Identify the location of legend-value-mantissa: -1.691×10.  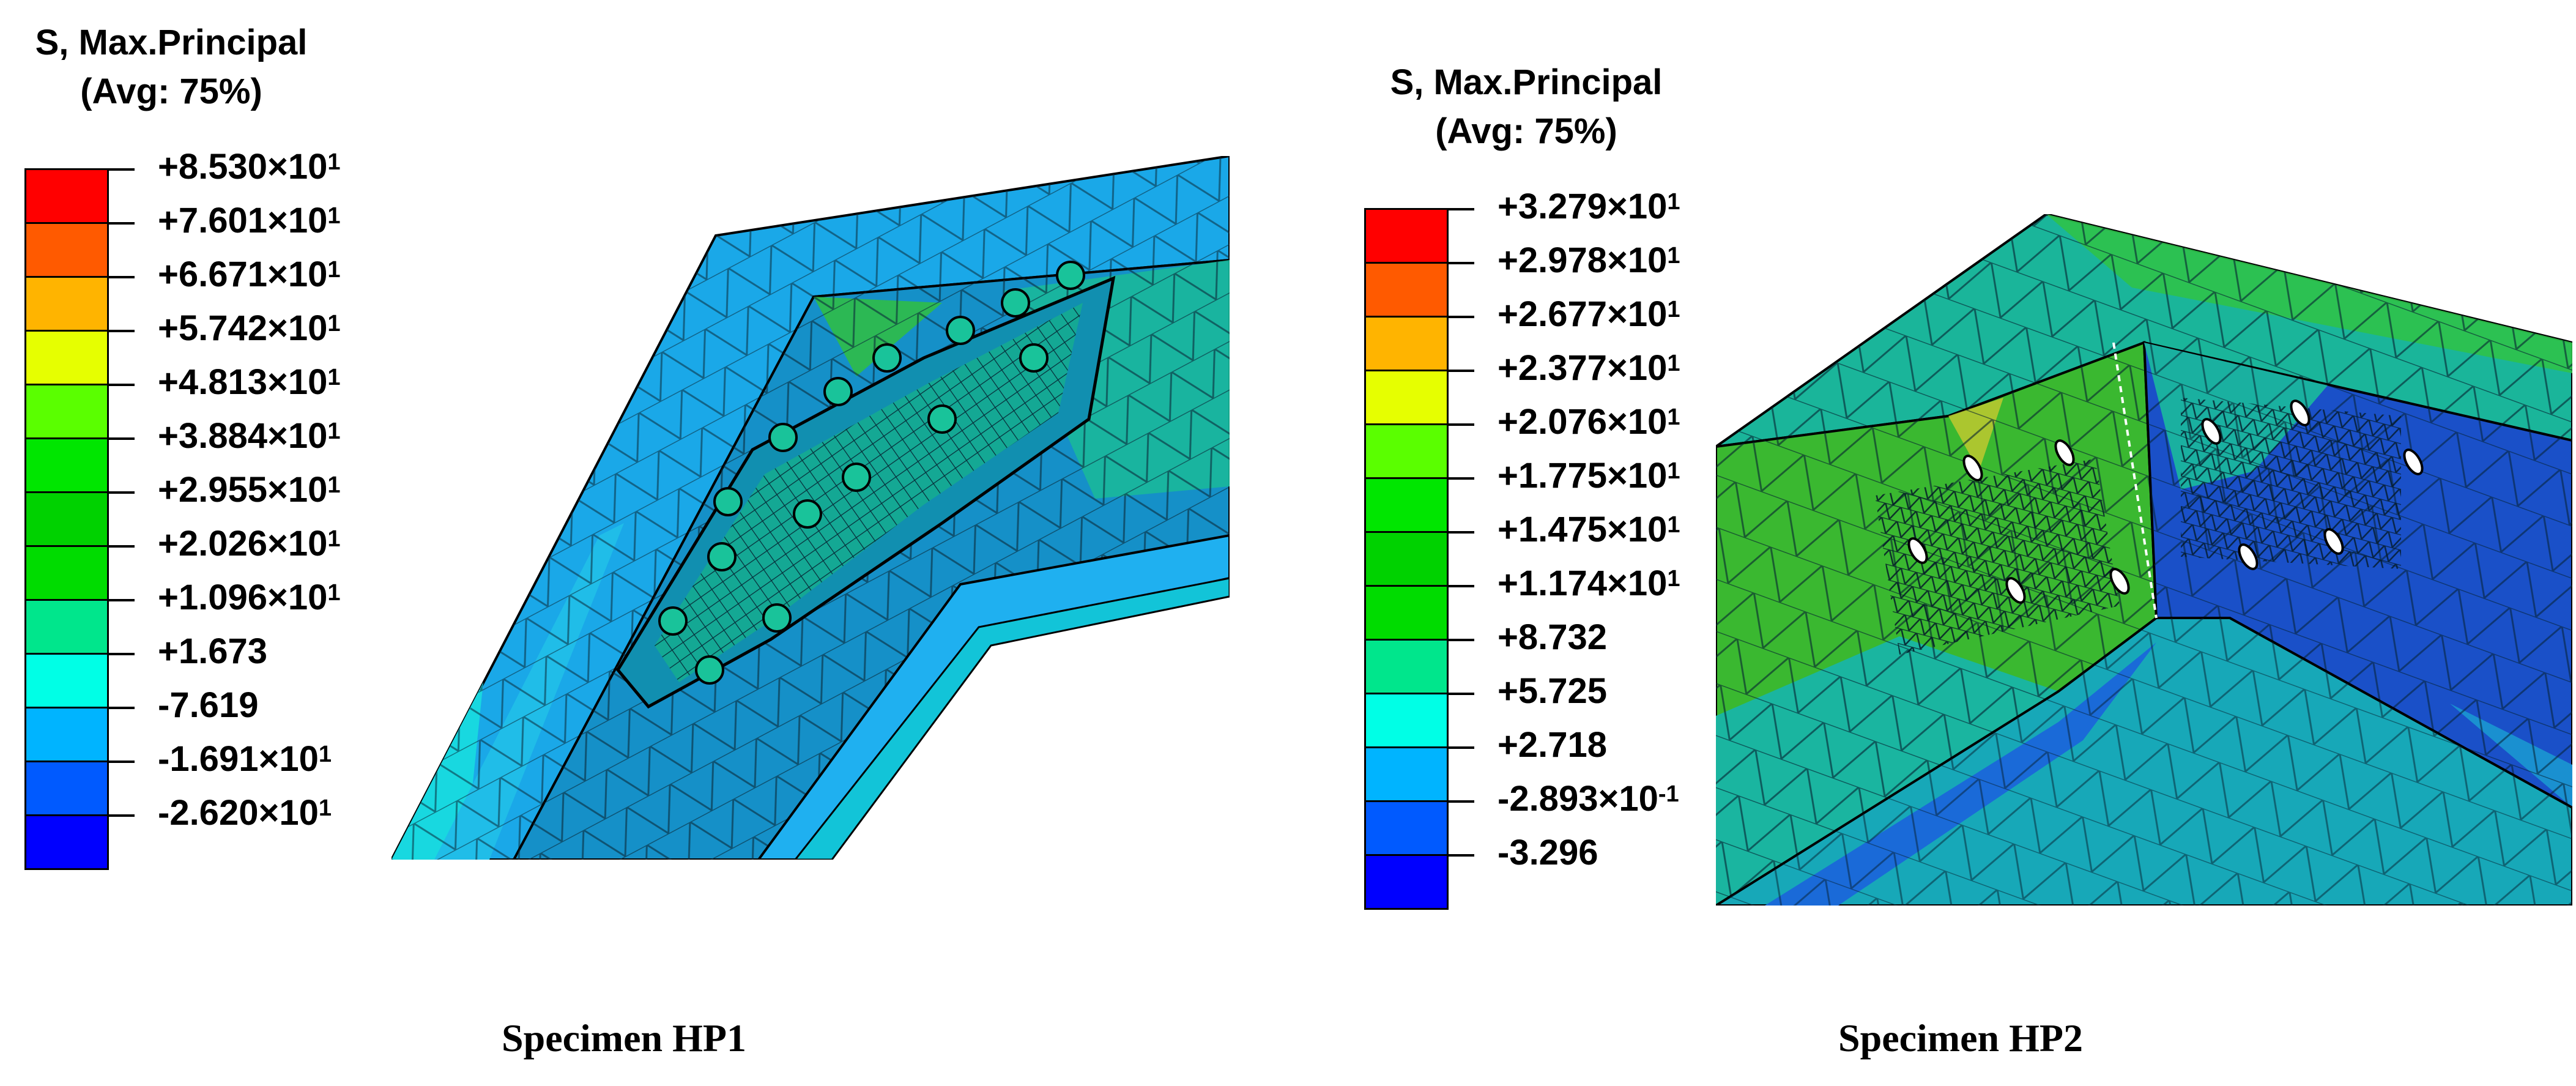
(238, 759).